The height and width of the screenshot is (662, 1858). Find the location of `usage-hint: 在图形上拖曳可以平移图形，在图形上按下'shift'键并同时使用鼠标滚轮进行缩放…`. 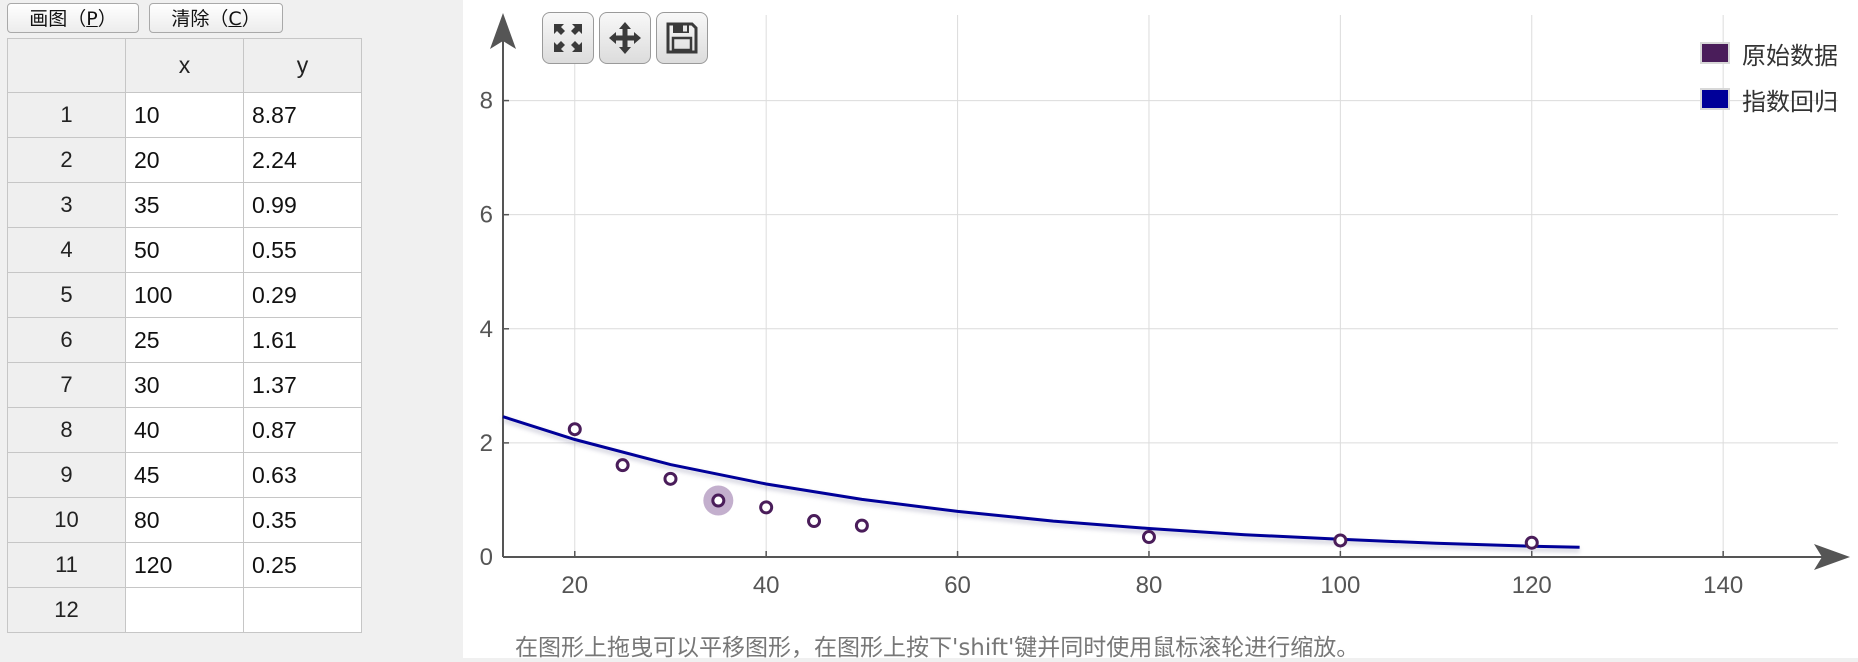

usage-hint: 在图形上拖曳可以平移图形，在图形上按下'shift'键并同时使用鼠标滚轮进行缩放… is located at coordinates (937, 648).